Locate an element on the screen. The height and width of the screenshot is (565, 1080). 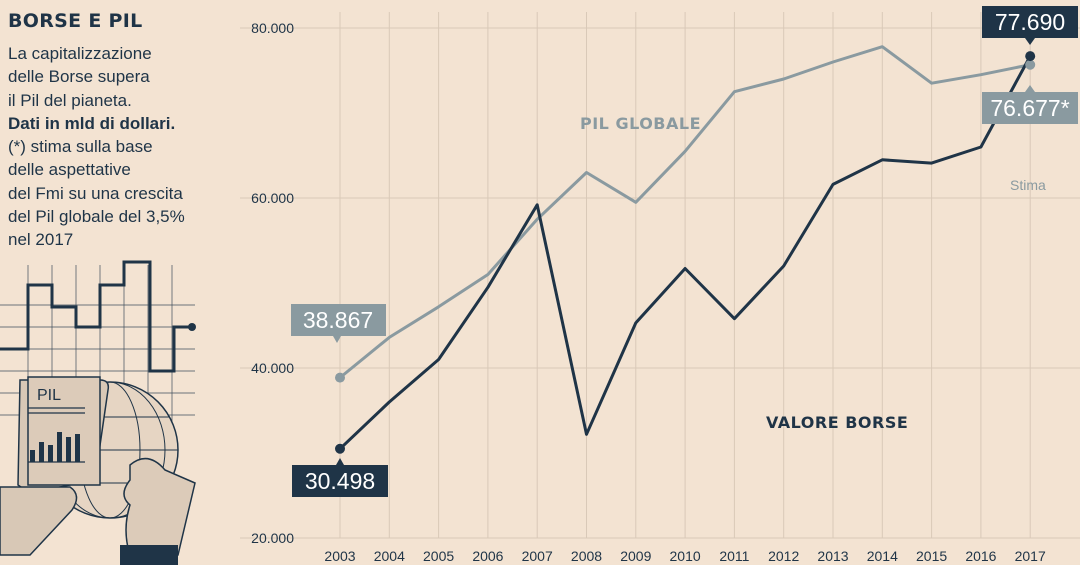
x-tick-label: 2010 is located at coordinates (685, 556).